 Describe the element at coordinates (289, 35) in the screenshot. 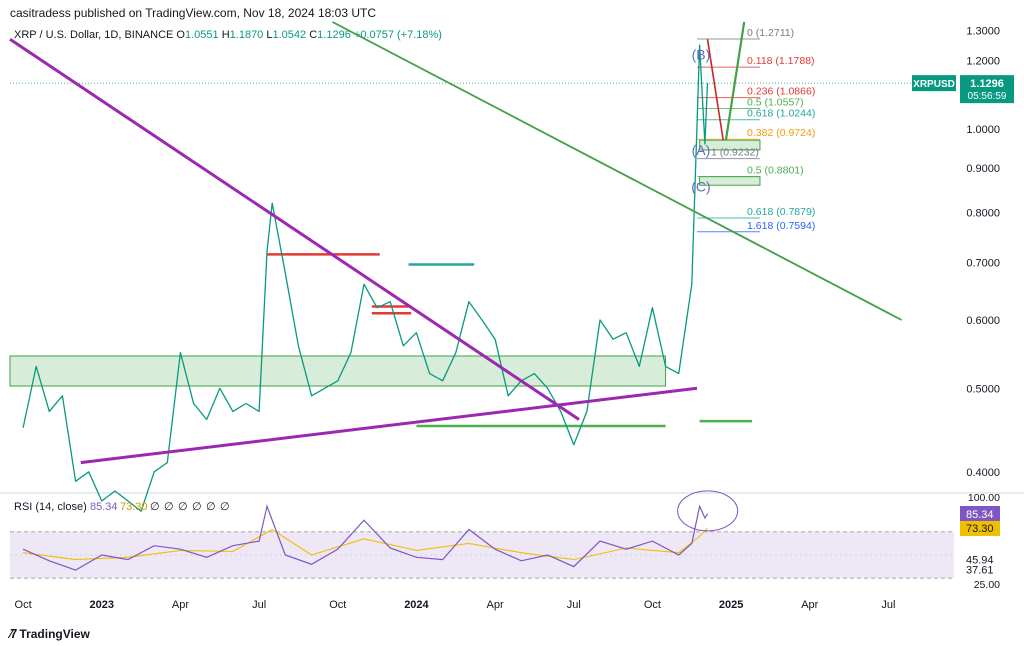

I see `low-value: 1.0542` at that location.